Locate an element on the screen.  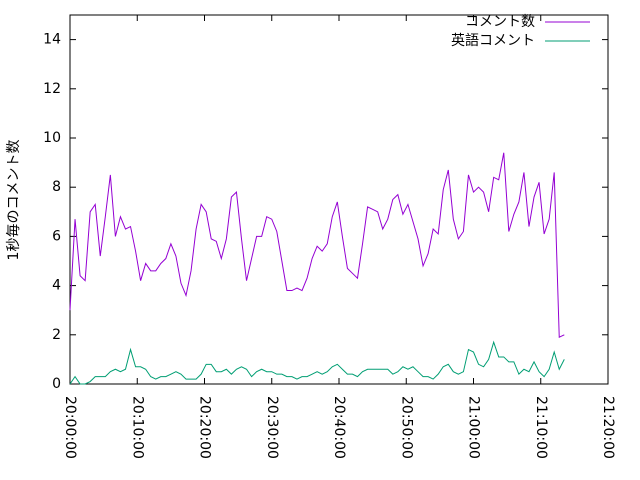
series-line is located at coordinates (317, 362).